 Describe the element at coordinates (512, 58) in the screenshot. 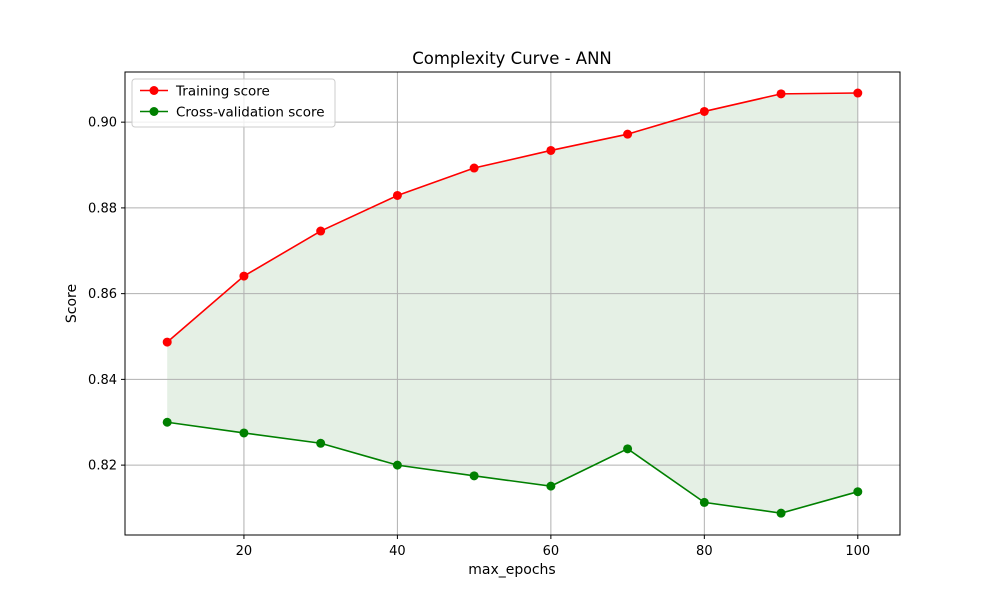

I see `chart-title: Complexity Curve - ANN` at that location.